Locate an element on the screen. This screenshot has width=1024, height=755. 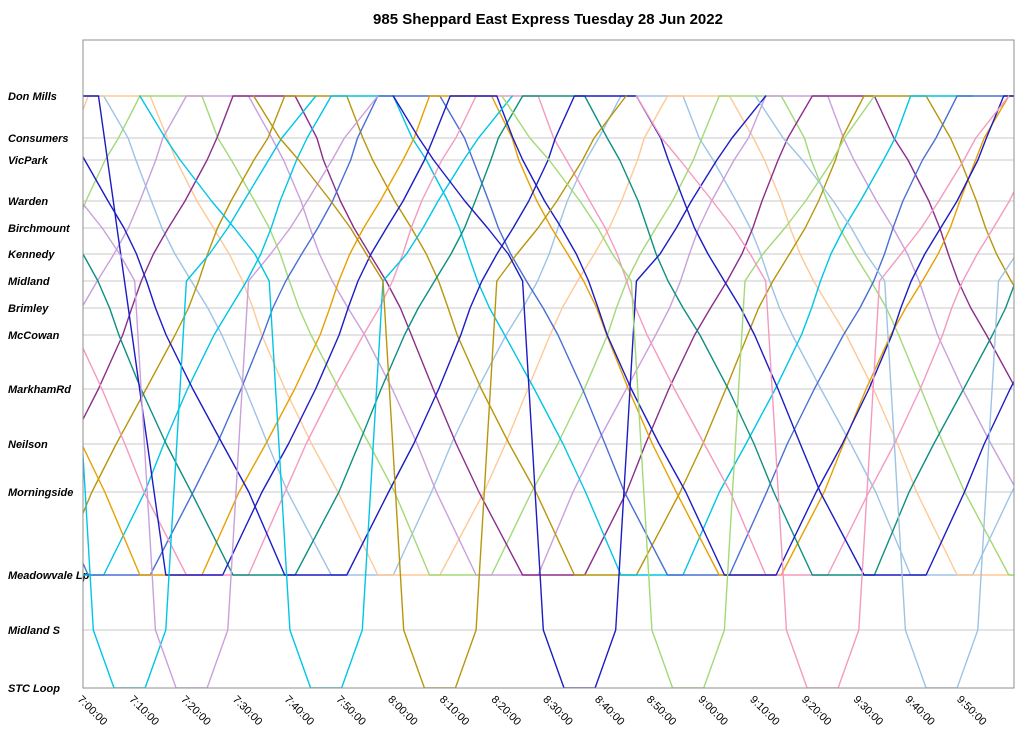
station-label-midland: Midland is located at coordinates (29, 282).